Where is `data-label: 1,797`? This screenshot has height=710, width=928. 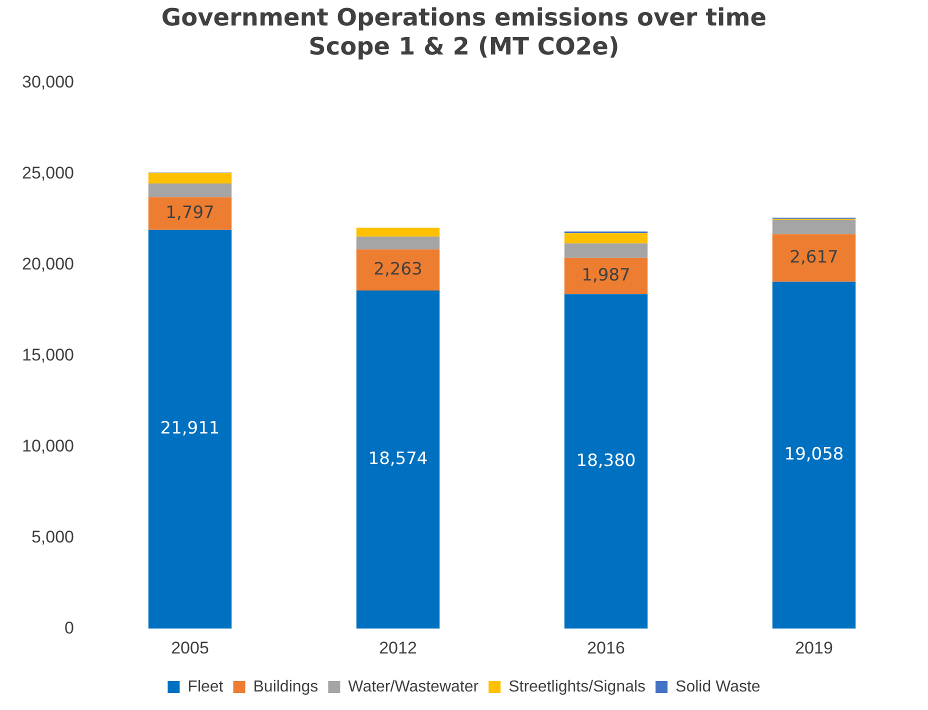 data-label: 1,797 is located at coordinates (190, 212).